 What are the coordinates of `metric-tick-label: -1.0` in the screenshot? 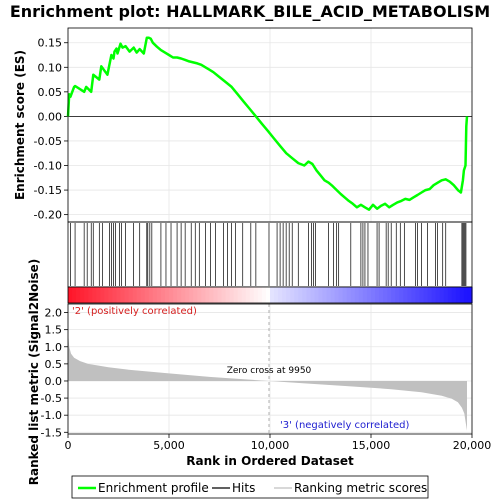 It's located at (51, 415).